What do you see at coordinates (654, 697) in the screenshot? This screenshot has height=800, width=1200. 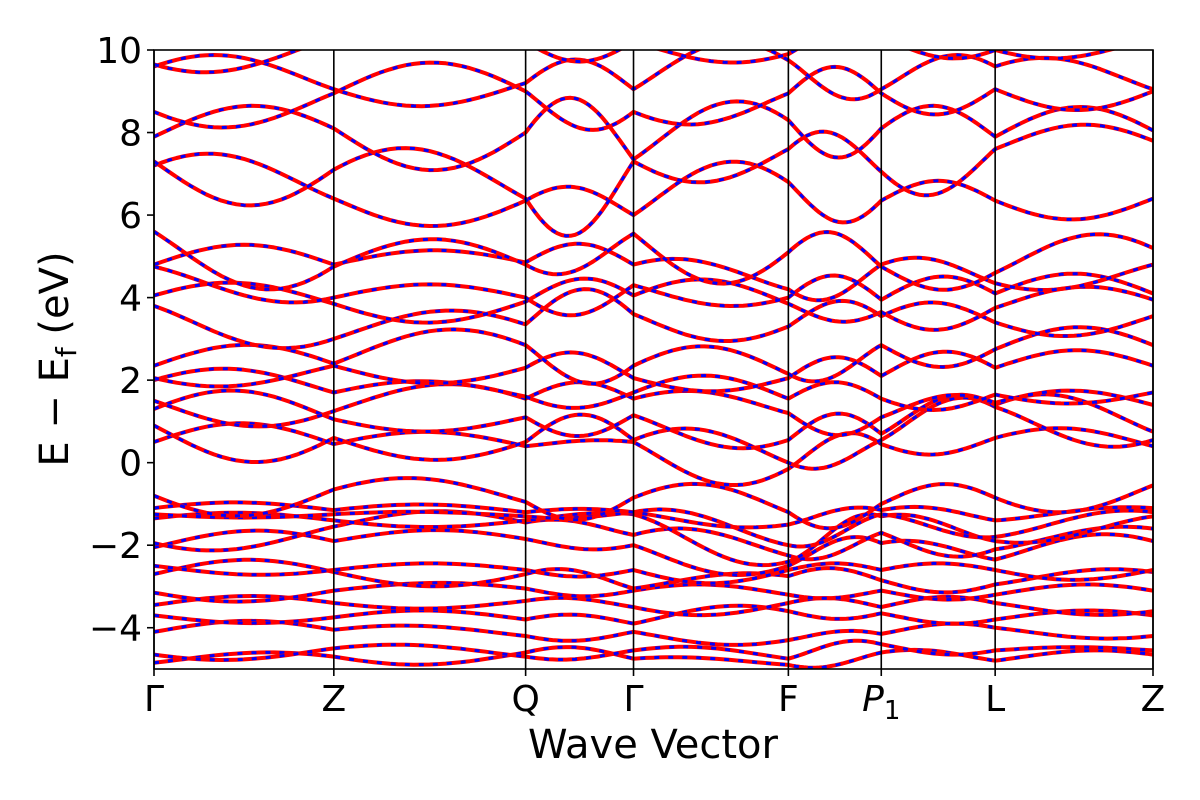 I see `x-axis-ticks: Γ Z Q Γ F P1 L Z` at bounding box center [654, 697].